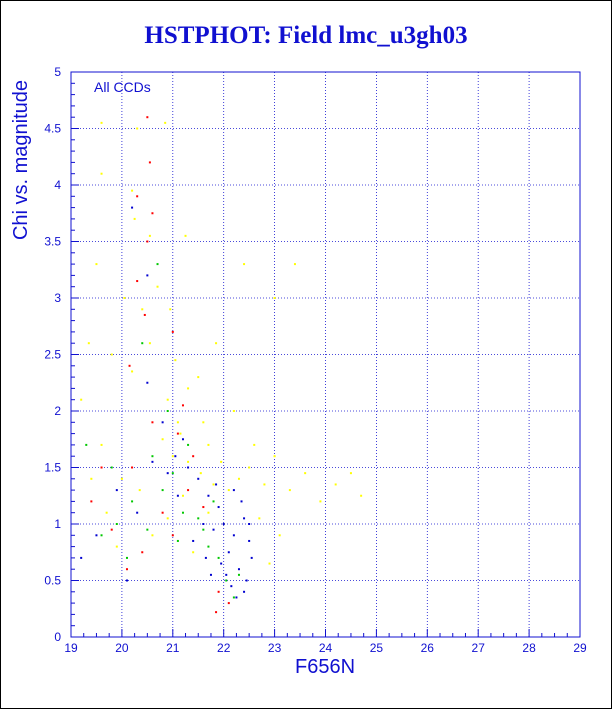 The width and height of the screenshot is (612, 709). What do you see at coordinates (57, 298) in the screenshot?
I see `y-tick-label: 3` at bounding box center [57, 298].